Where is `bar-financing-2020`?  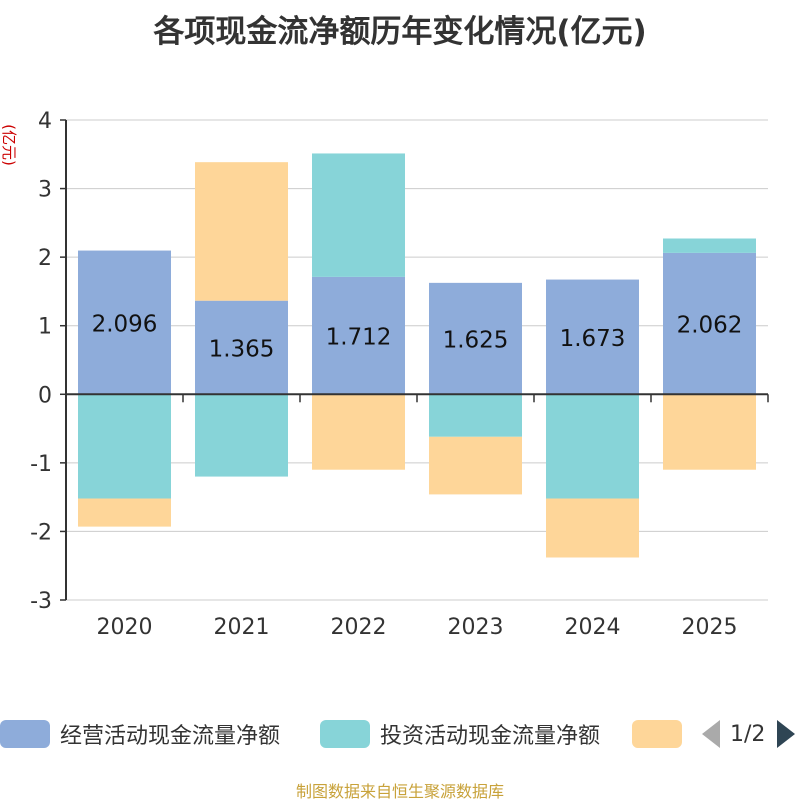
bar-financing-2020 is located at coordinates (124, 512).